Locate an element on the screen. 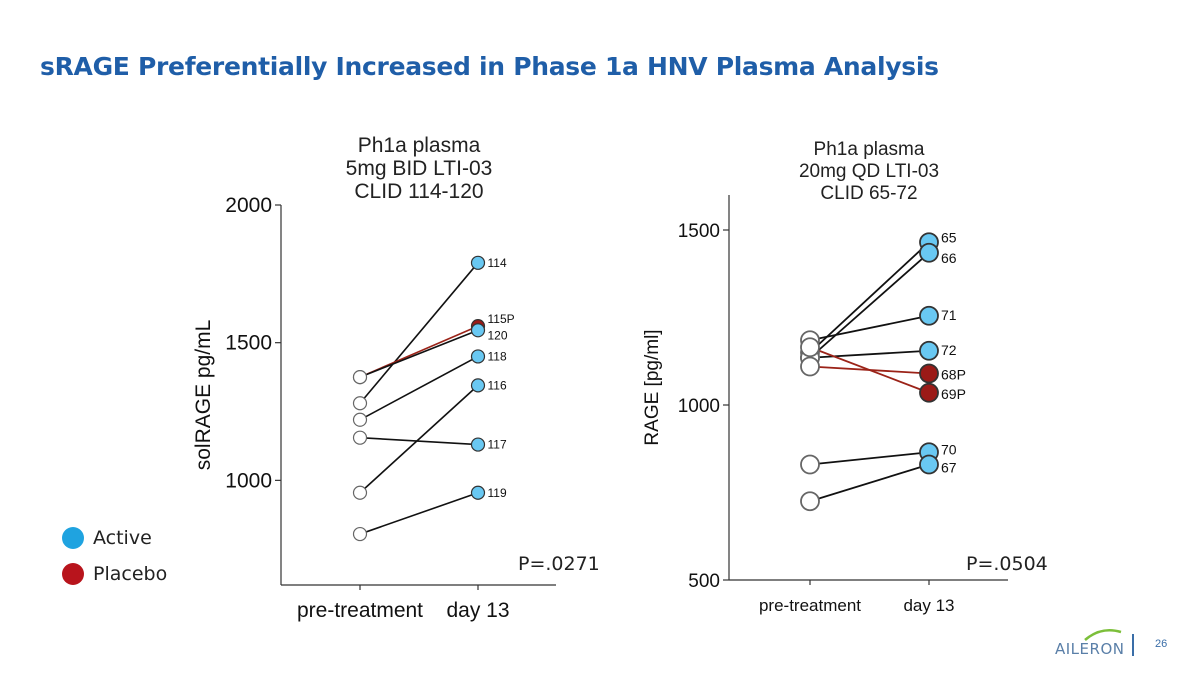 The image size is (1200, 675). series-line-69P is located at coordinates (869, 370).